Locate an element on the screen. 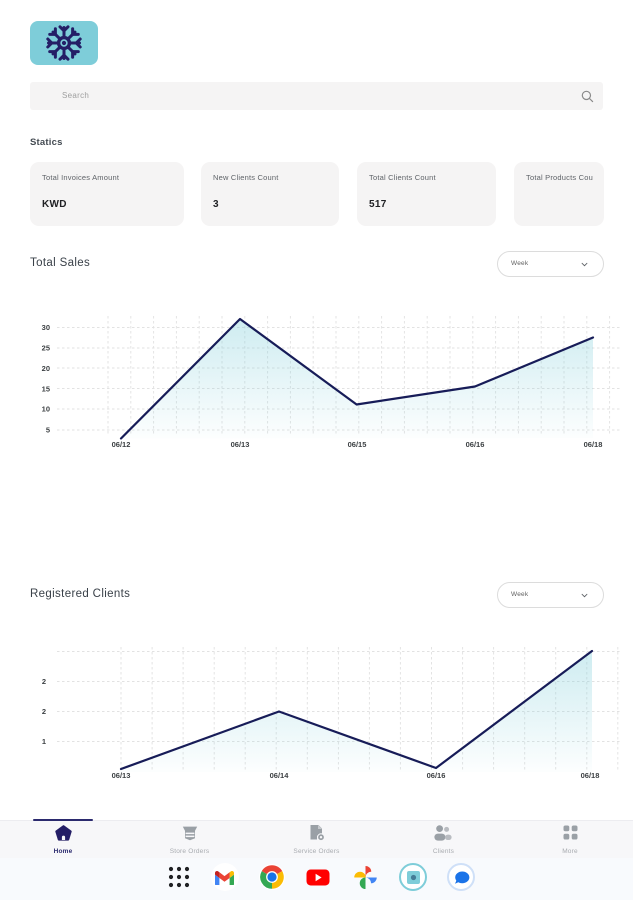 The height and width of the screenshot is (900, 633). svg-text: 5 is located at coordinates (48, 430).